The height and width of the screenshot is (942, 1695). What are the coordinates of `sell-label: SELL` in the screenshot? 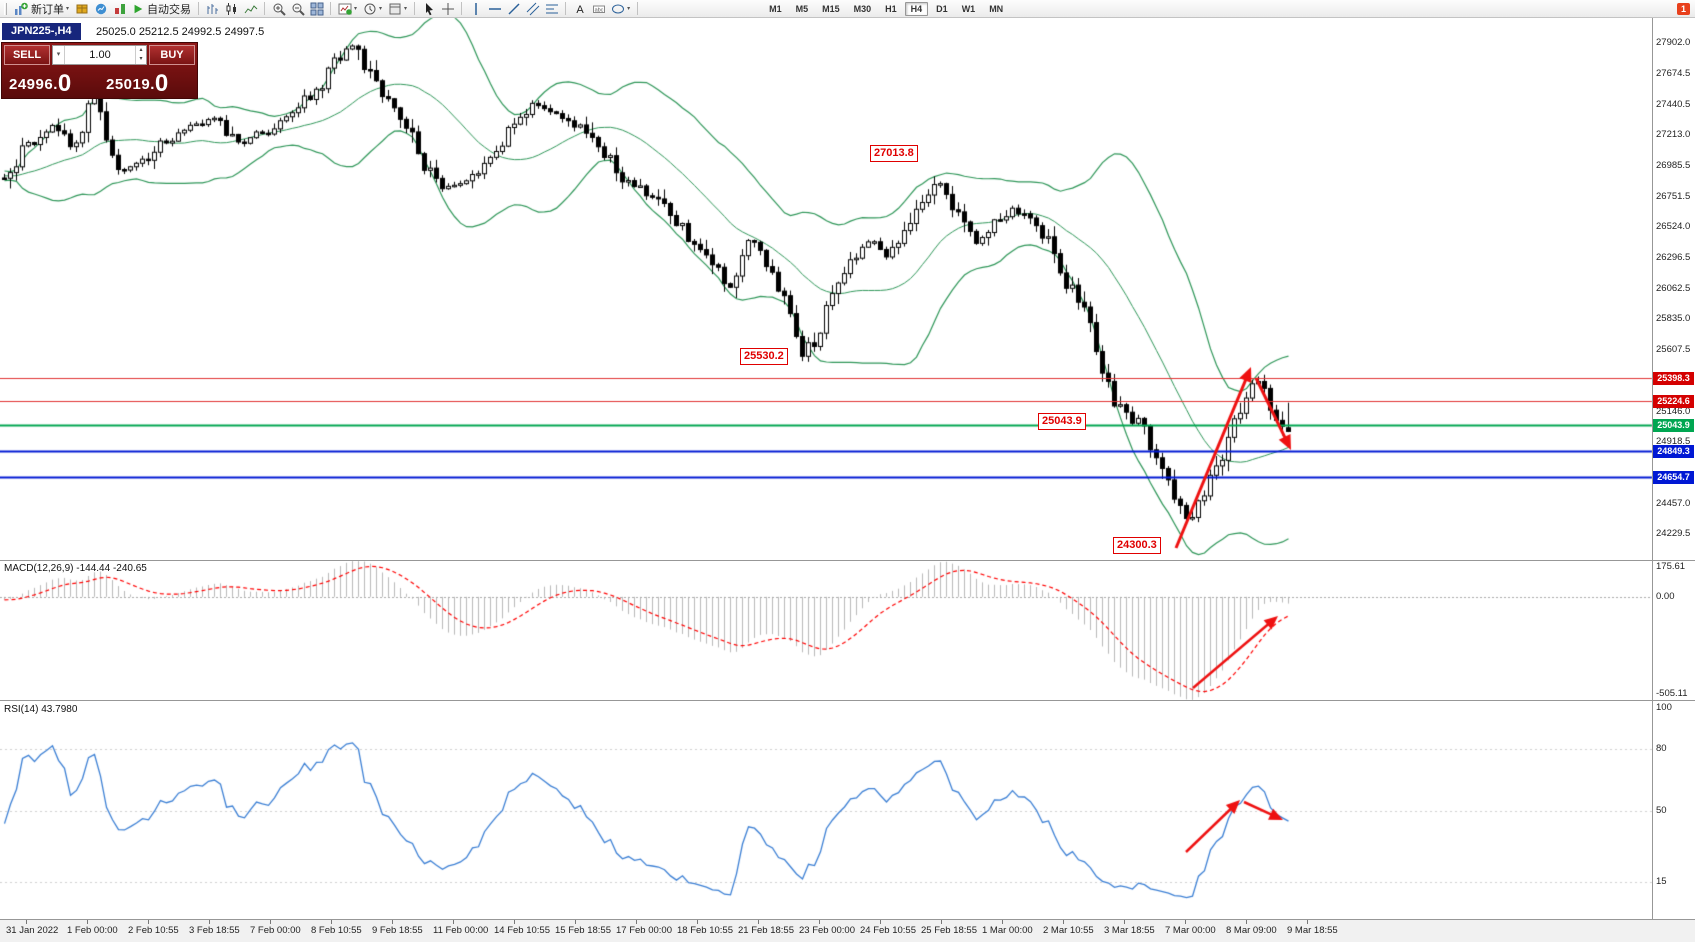 It's located at (27, 55).